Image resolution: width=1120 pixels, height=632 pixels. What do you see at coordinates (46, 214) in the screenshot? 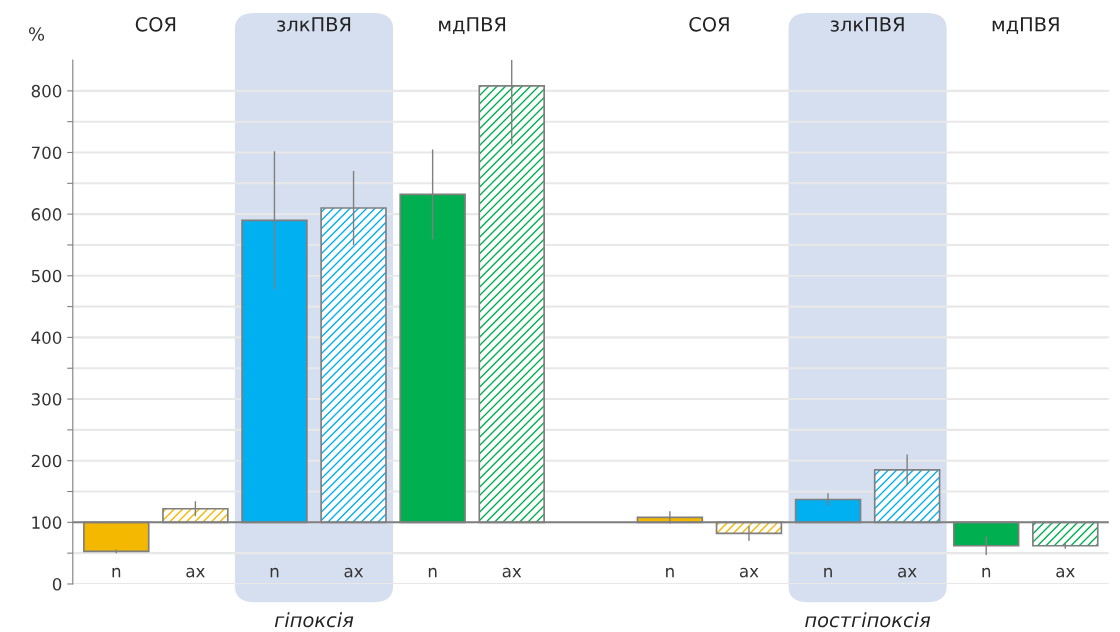
I see `y-tick-label: 600` at bounding box center [46, 214].